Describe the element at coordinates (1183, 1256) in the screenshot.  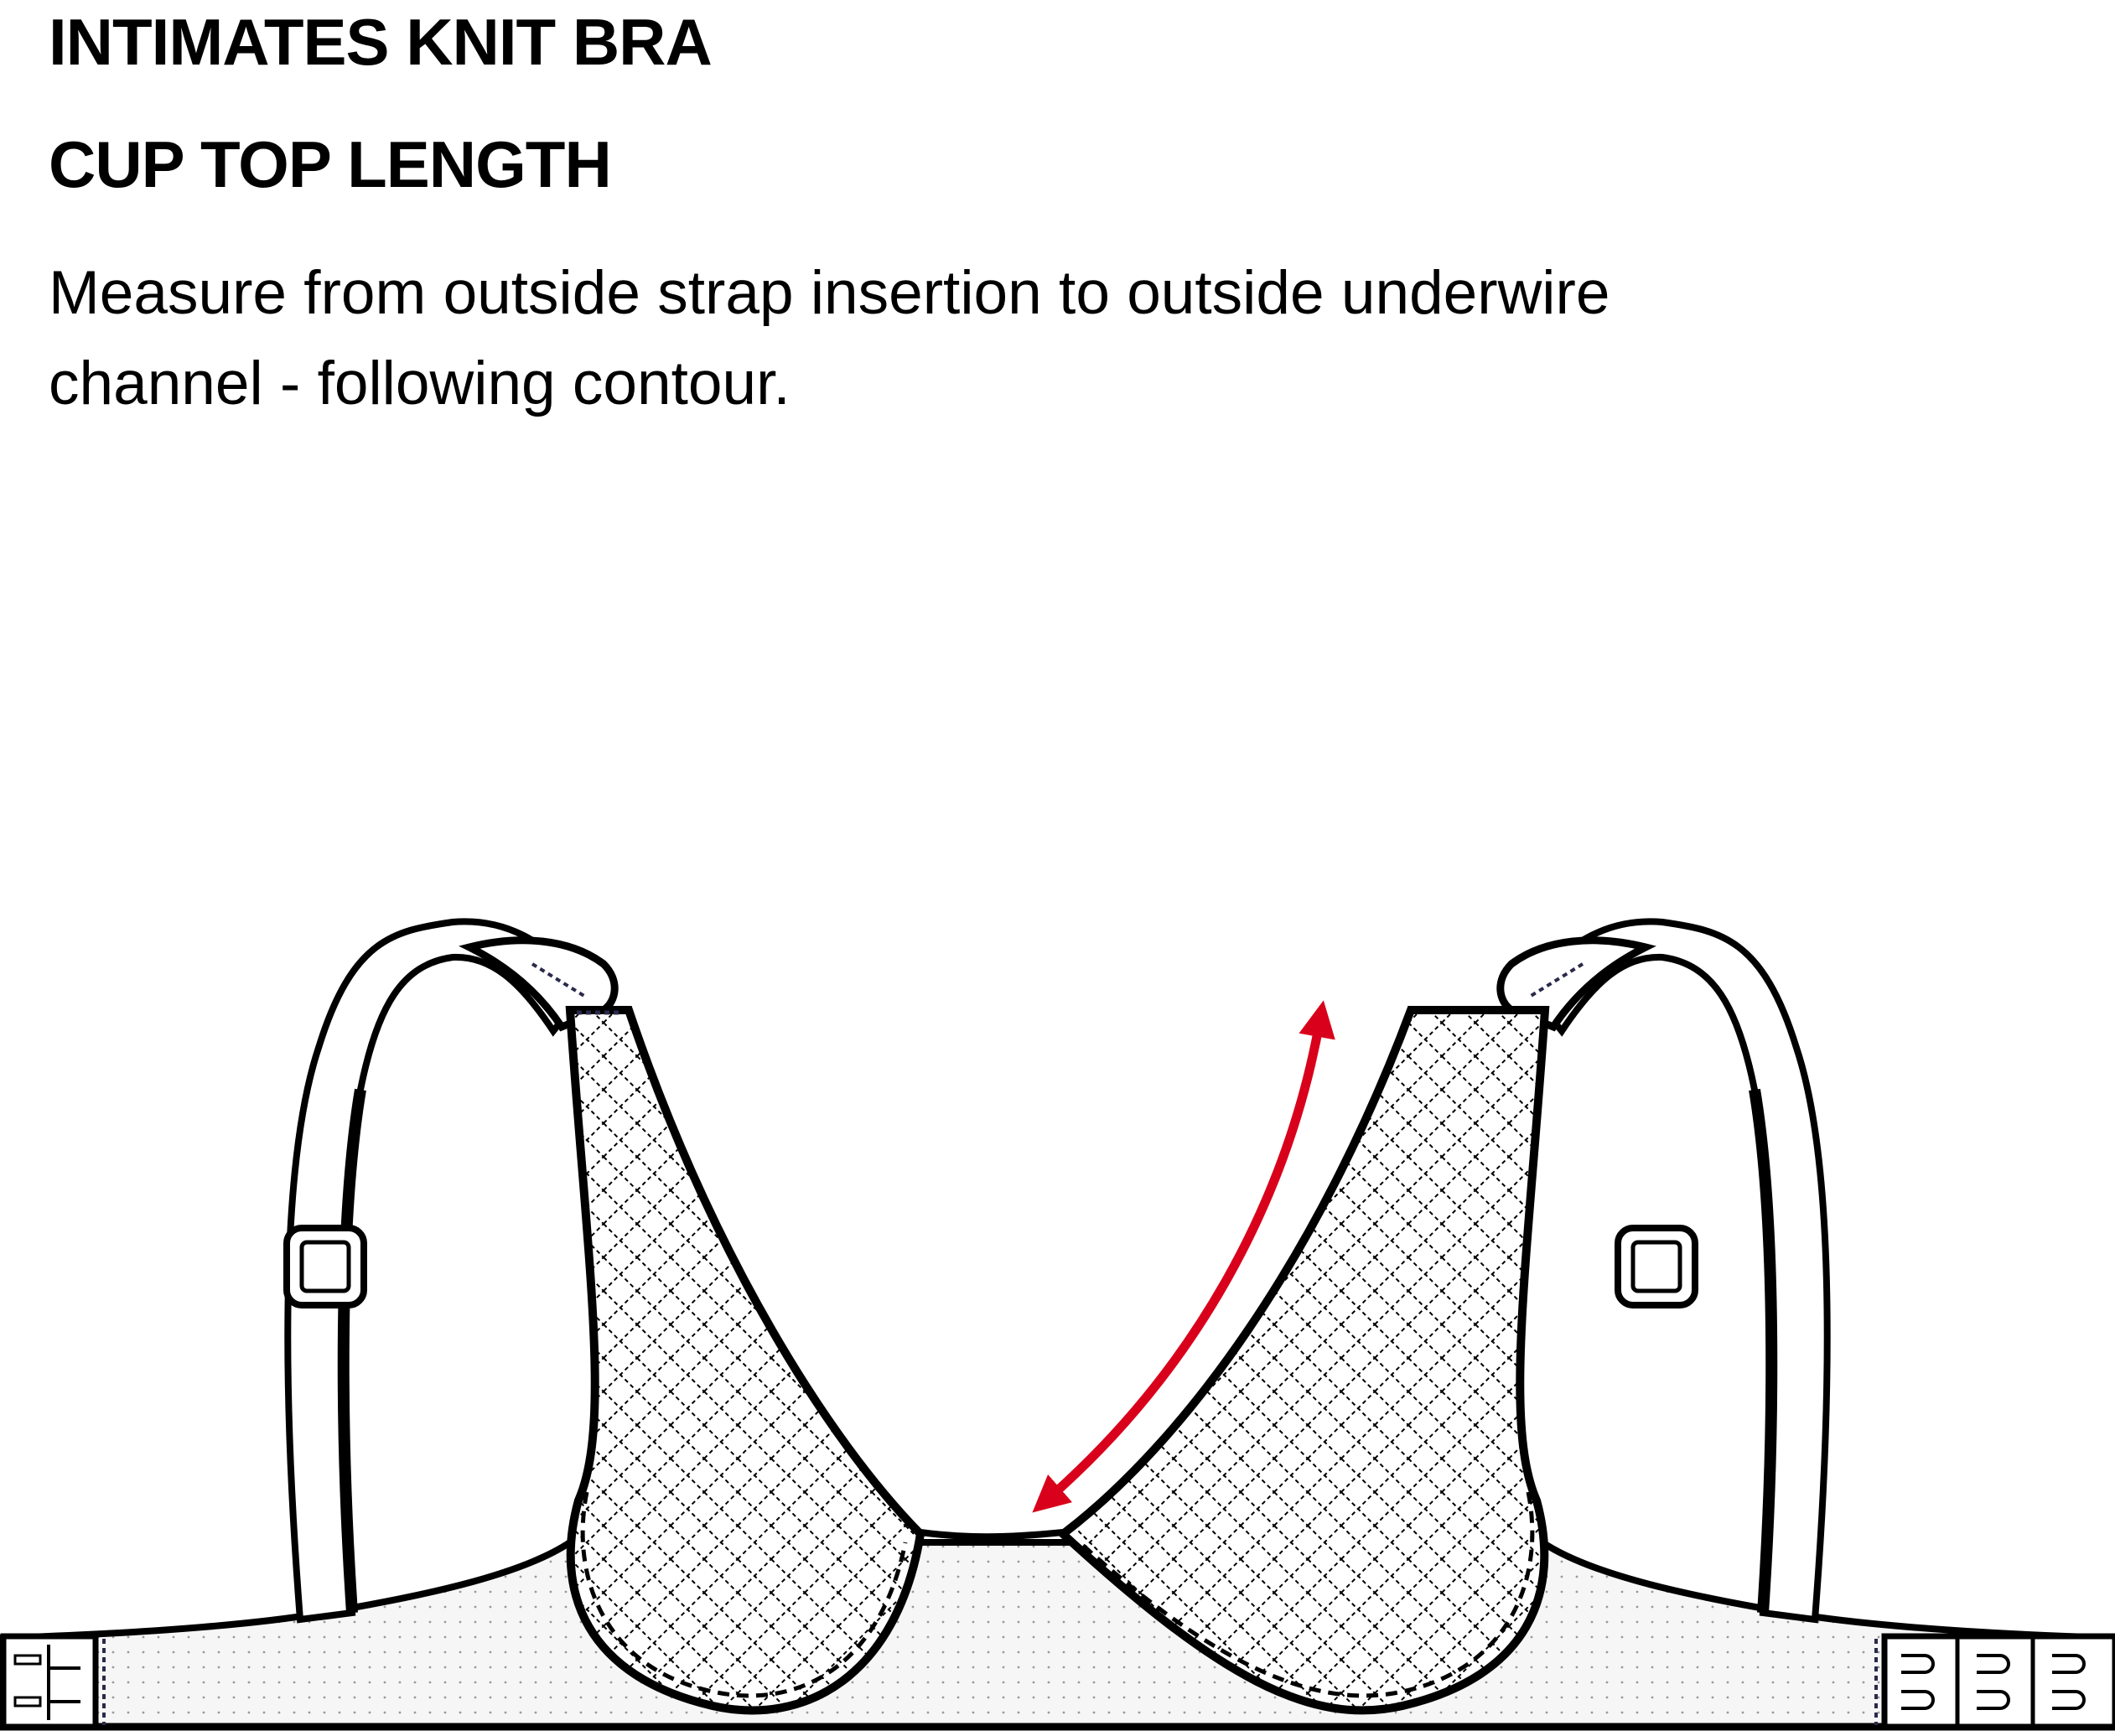
I see `double-headed-arrow-icon` at that location.